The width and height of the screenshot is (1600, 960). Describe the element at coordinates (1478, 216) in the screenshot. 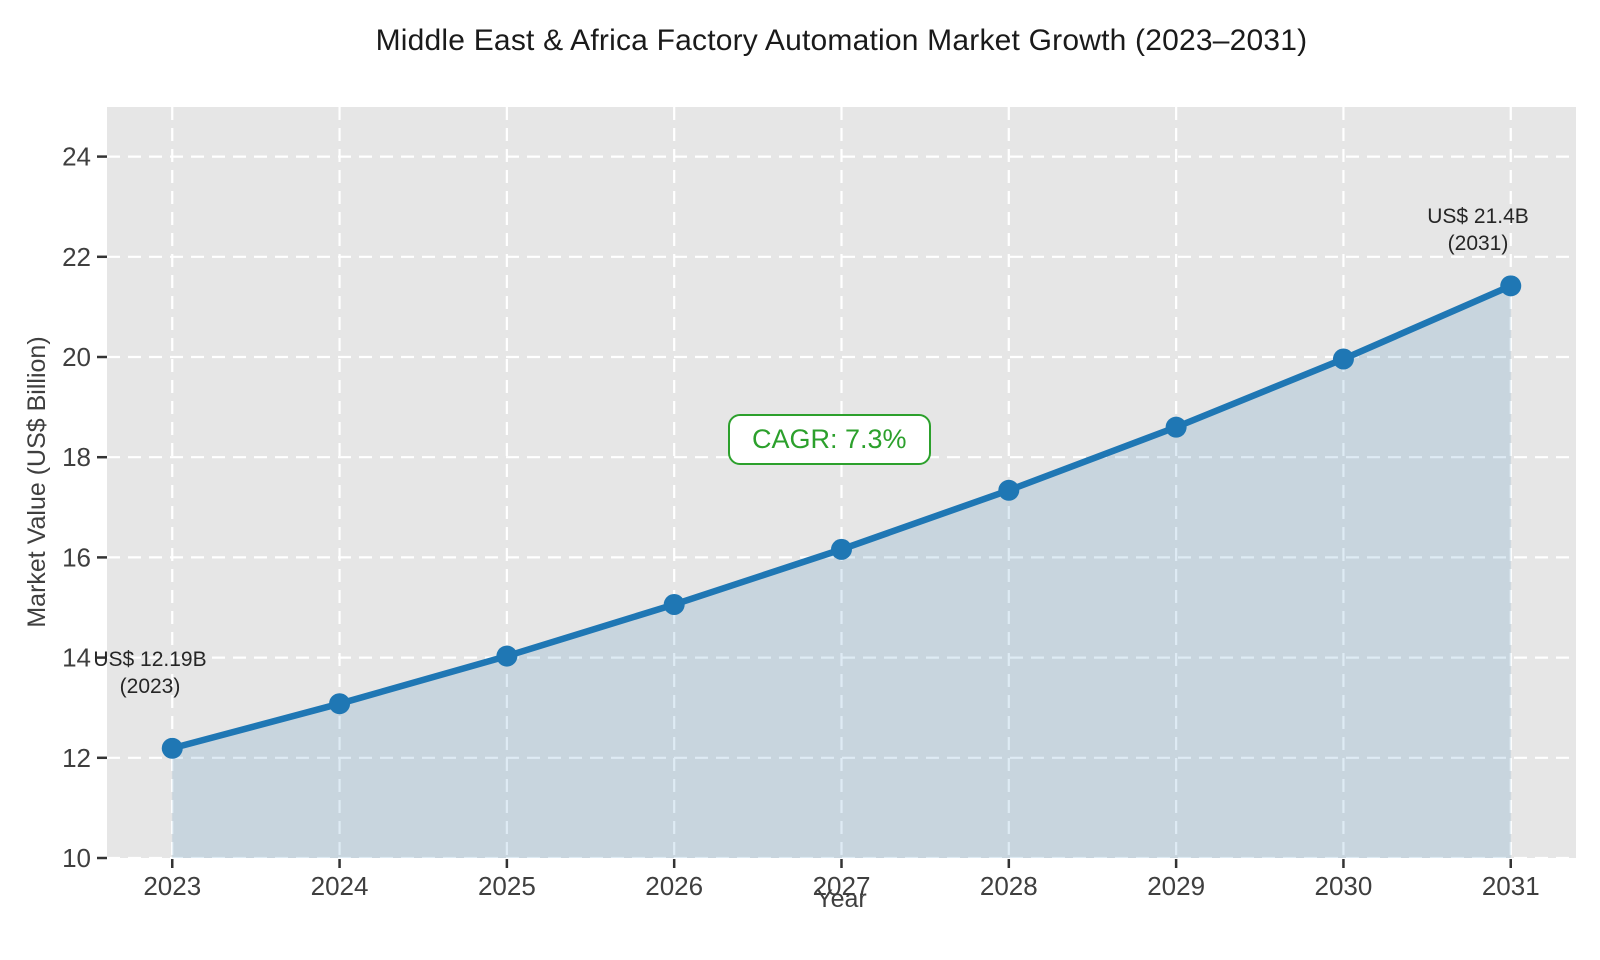

I see `annotation-end-line1: US$ 21.4B` at that location.